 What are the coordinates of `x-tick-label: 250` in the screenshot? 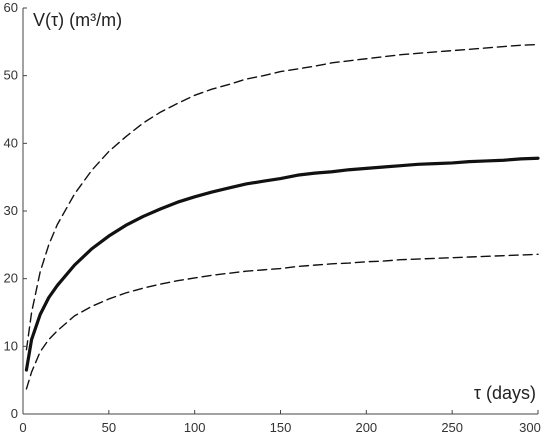 It's located at (452, 427).